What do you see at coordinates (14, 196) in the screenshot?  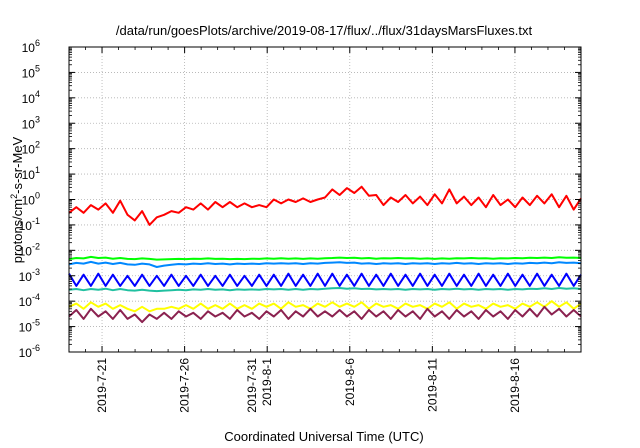 I see `y-axis-label-superscript: 2` at bounding box center [14, 196].